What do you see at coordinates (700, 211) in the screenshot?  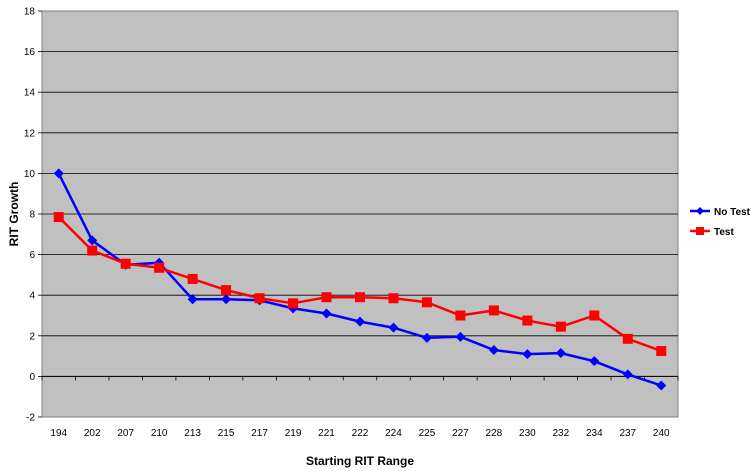 I see `legend-marker-no-test` at bounding box center [700, 211].